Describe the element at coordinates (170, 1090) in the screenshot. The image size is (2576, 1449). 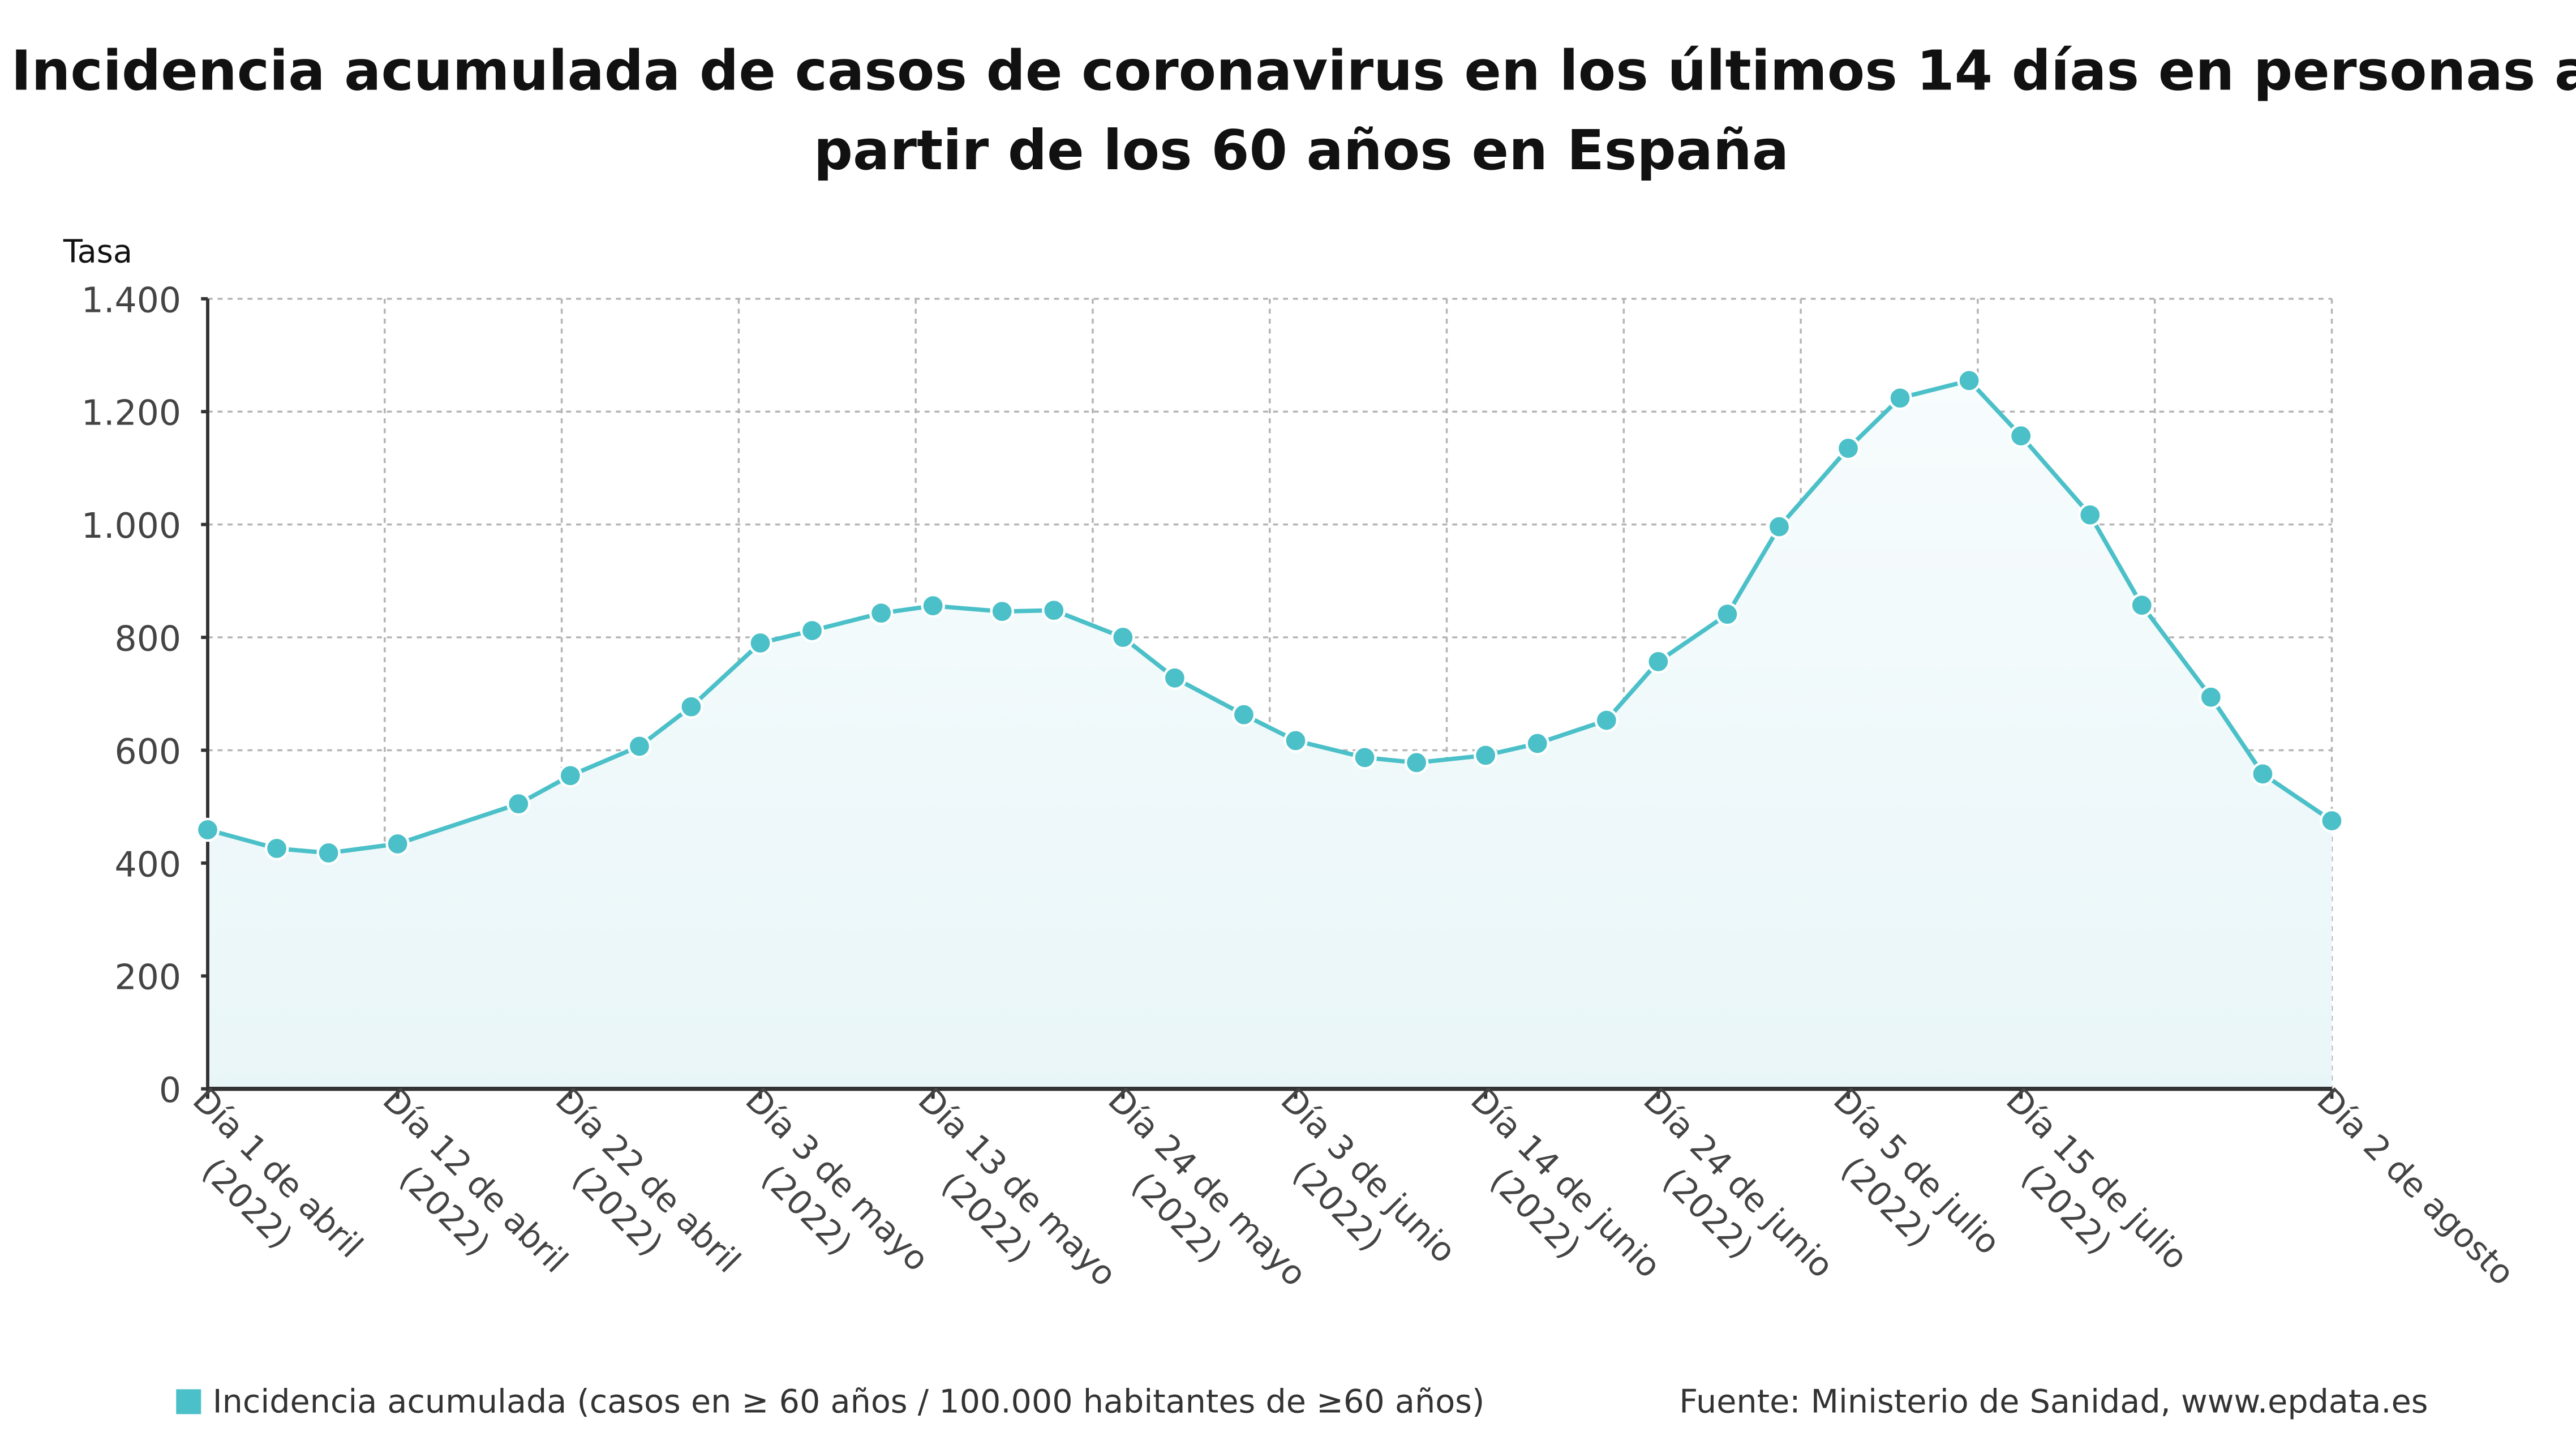
I see `y-tick-label: 0` at that location.